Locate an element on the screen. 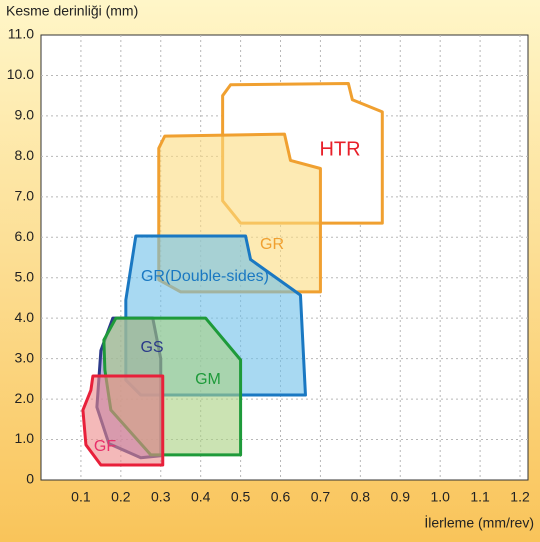 Image resolution: width=540 pixels, height=542 pixels. y-tick-label: 2.0 is located at coordinates (25, 398).